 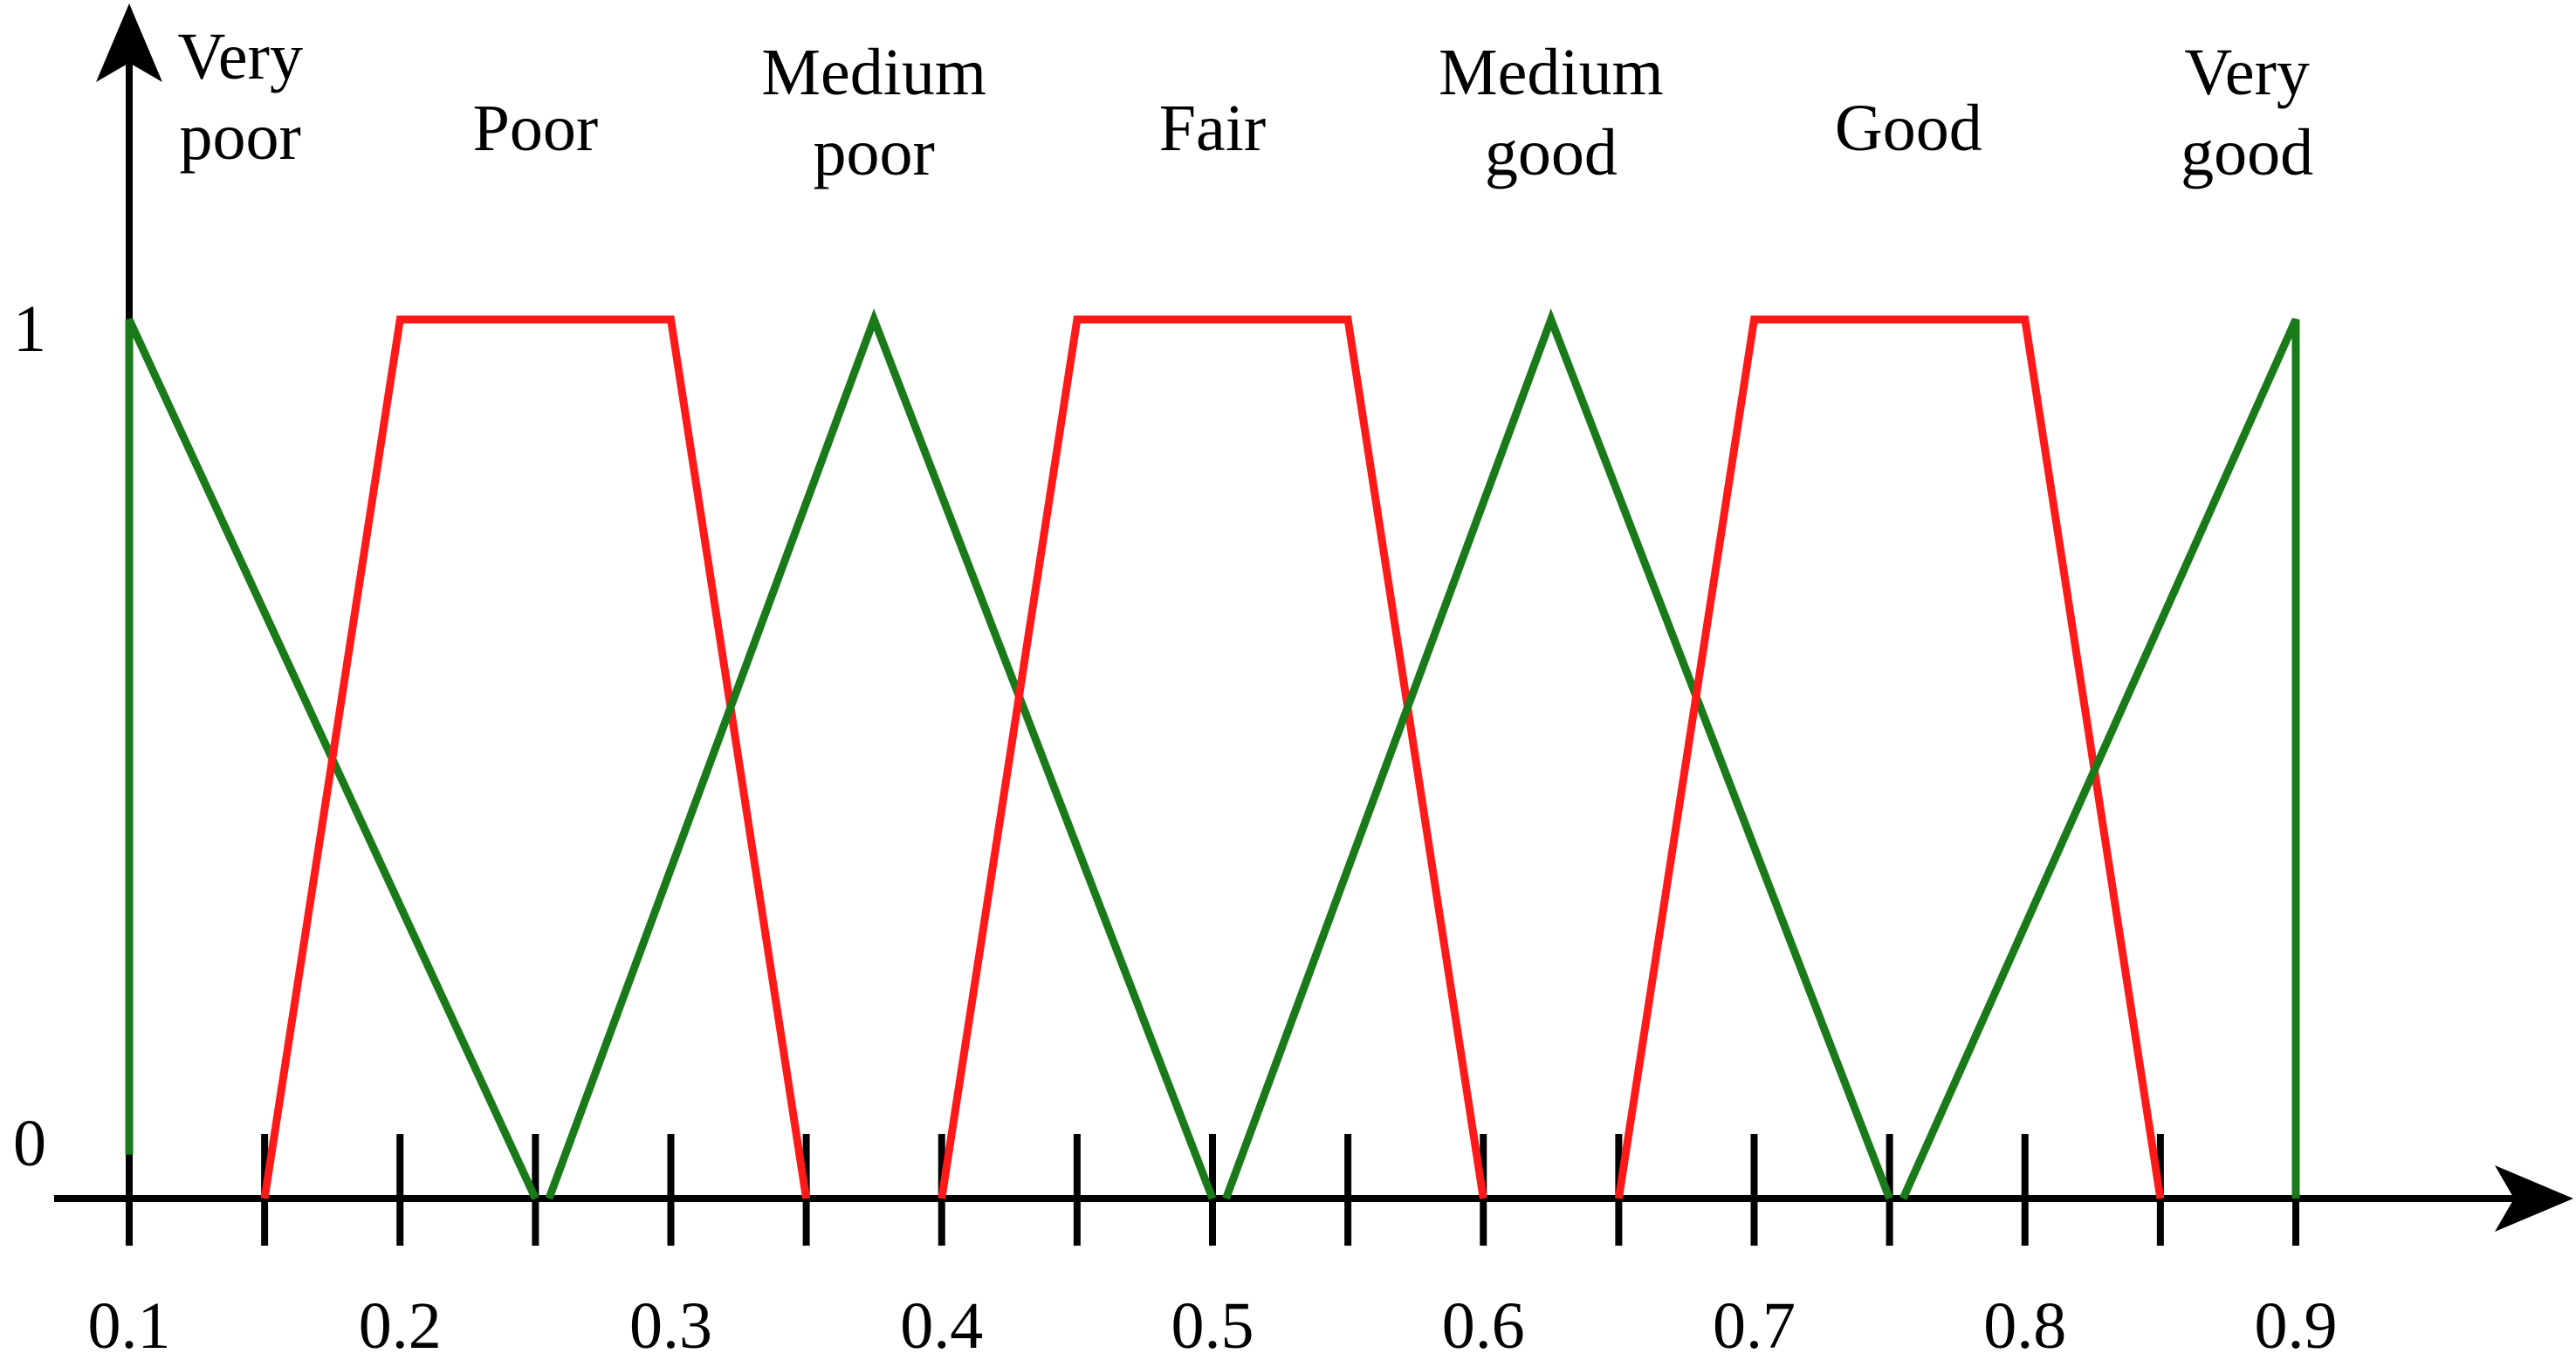 What do you see at coordinates (401, 1326) in the screenshot?
I see `x-tick-label: 0.2` at bounding box center [401, 1326].